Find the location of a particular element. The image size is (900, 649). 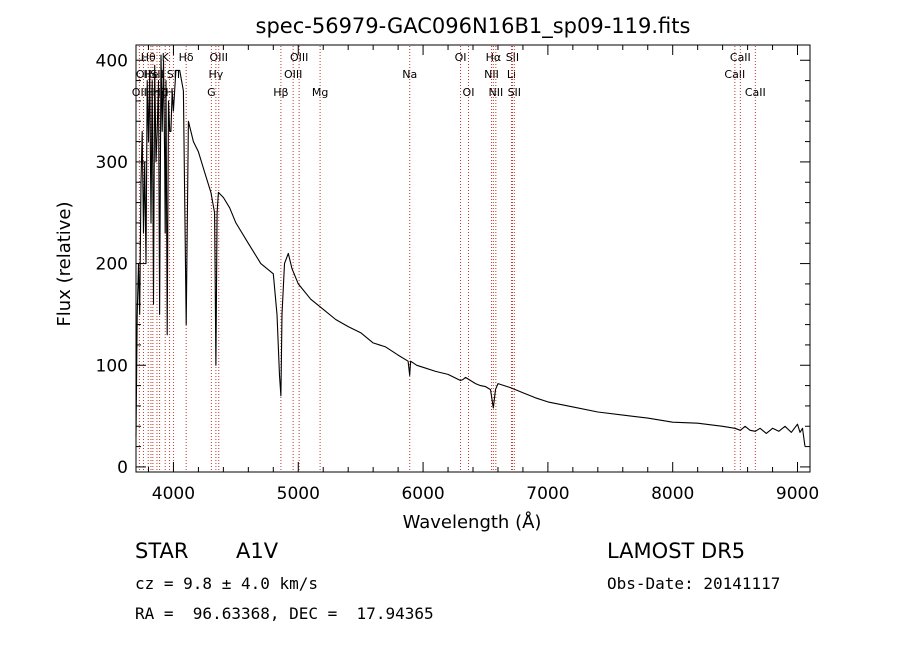

x-tick-label: 4000 is located at coordinates (173, 494).